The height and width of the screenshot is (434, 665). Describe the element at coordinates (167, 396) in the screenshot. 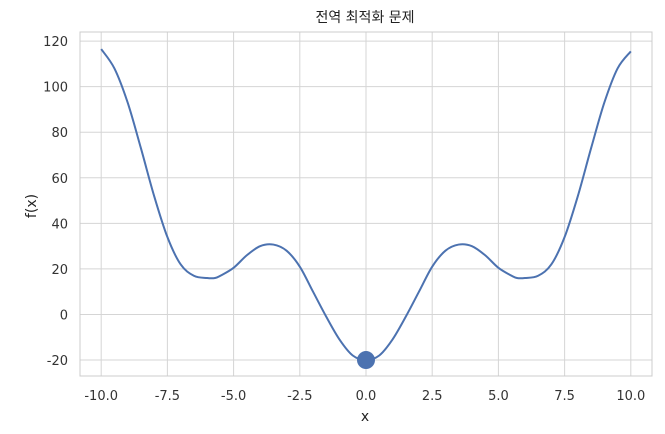

I see `x-tick-label: -7.5` at that location.